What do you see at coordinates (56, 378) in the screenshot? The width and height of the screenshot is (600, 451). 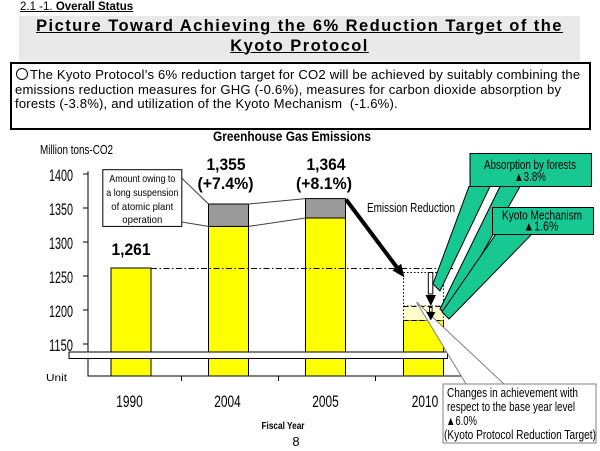 I see `svg-text: Unit` at bounding box center [56, 378].